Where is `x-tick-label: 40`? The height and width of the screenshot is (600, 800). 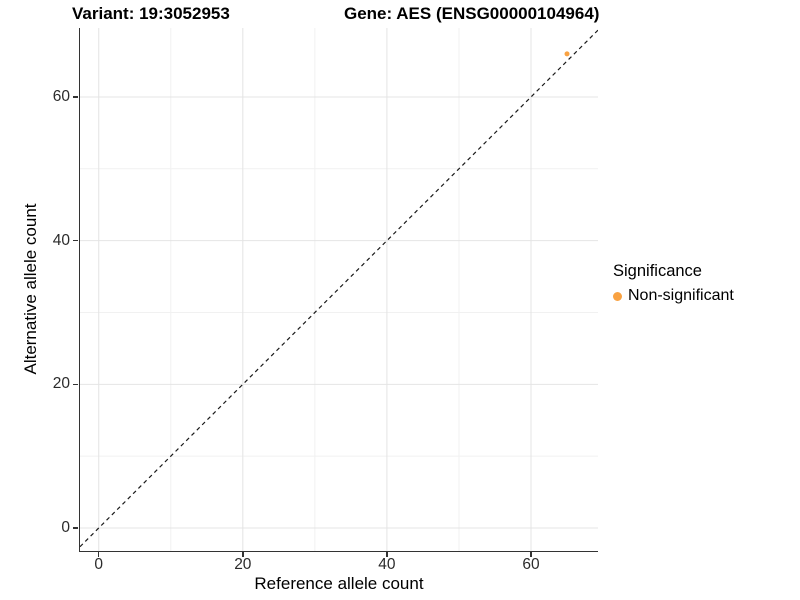
x-tick-label: 40 is located at coordinates (387, 564).